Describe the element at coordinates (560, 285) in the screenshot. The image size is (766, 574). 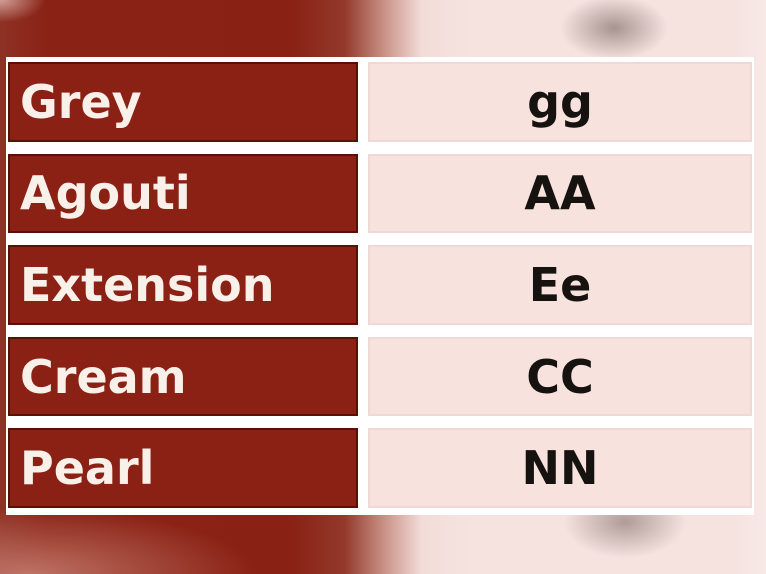
I see `genotype-cell-extension: Ee` at that location.